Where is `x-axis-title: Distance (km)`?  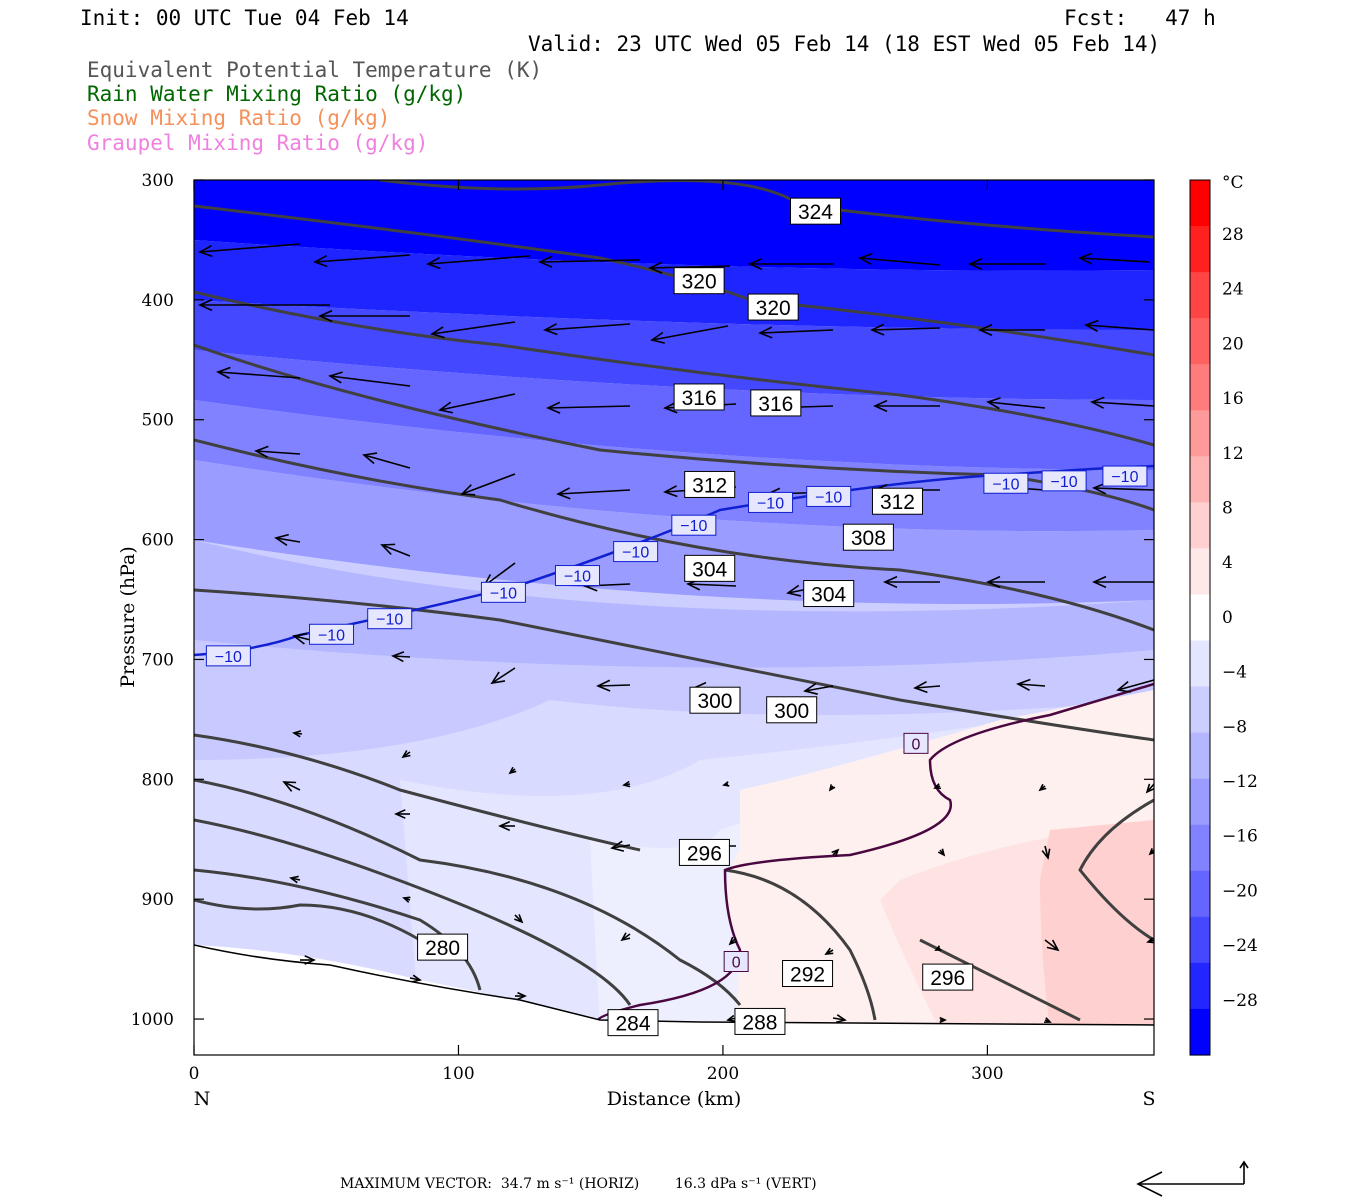
x-axis-title: Distance (km) is located at coordinates (674, 1099).